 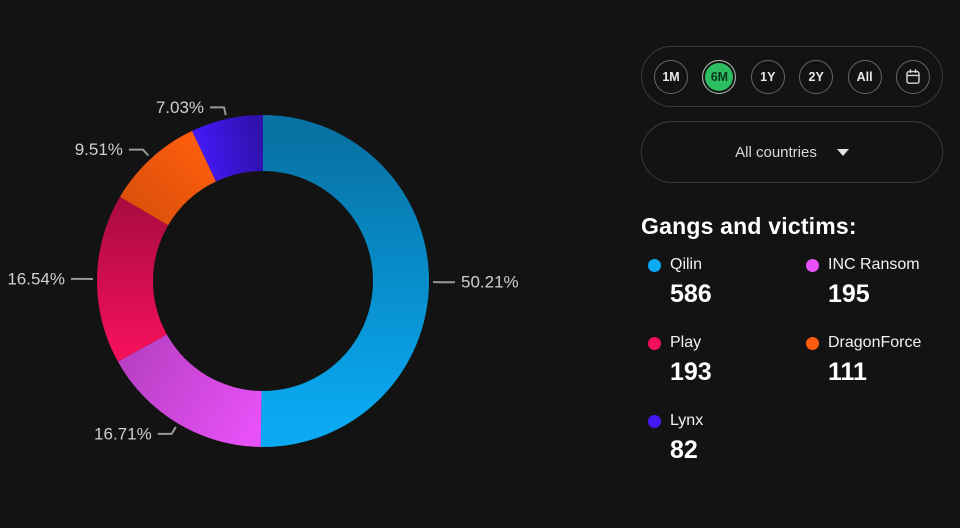 What do you see at coordinates (123, 433) in the screenshot?
I see `percent-label: 16.71%` at bounding box center [123, 433].